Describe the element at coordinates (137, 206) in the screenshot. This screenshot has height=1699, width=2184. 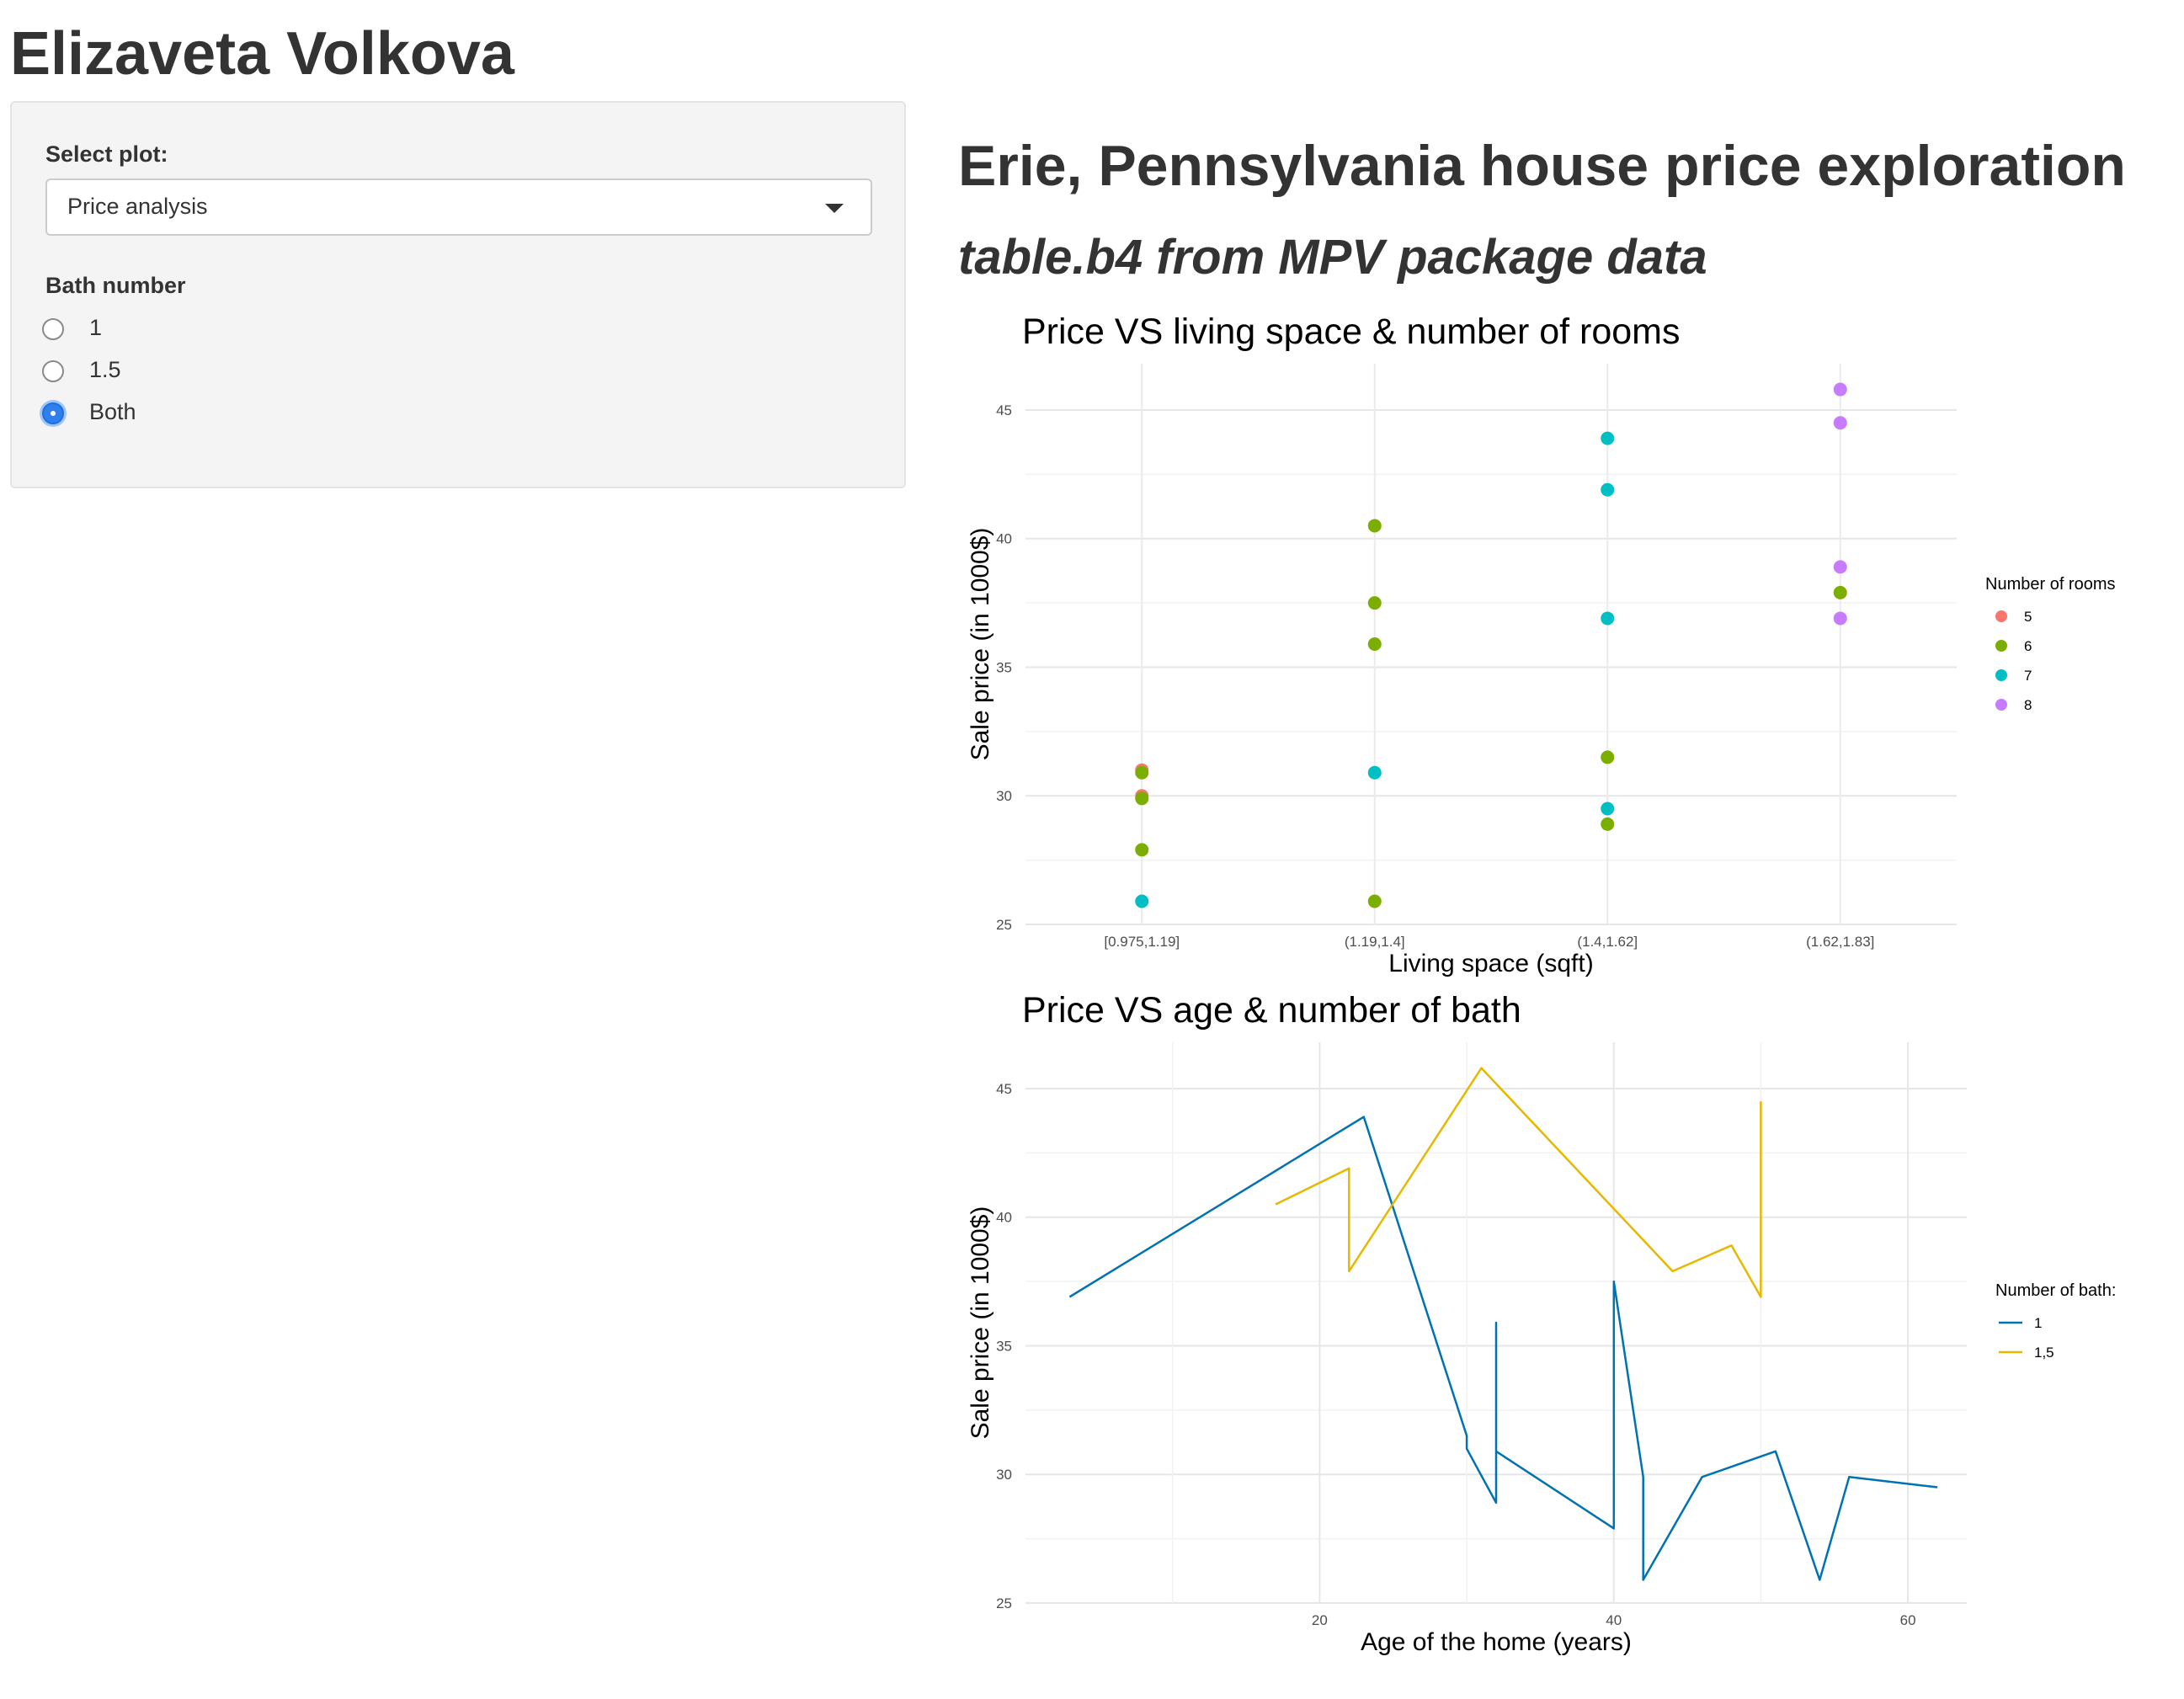
I see `plot-select-value: Price analysis` at that location.